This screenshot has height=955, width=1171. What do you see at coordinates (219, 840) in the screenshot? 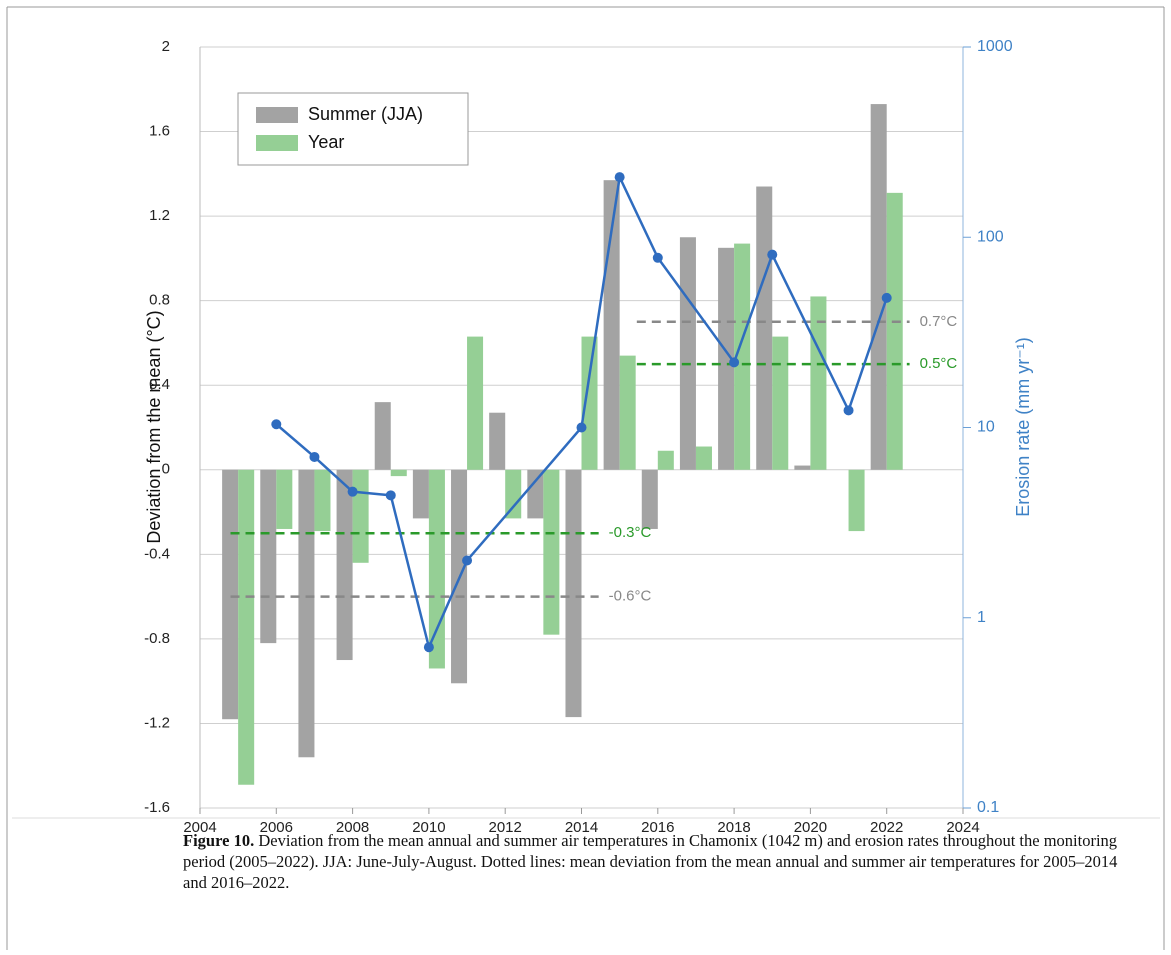
I see `caption-label: Figure 10.` at bounding box center [219, 840].